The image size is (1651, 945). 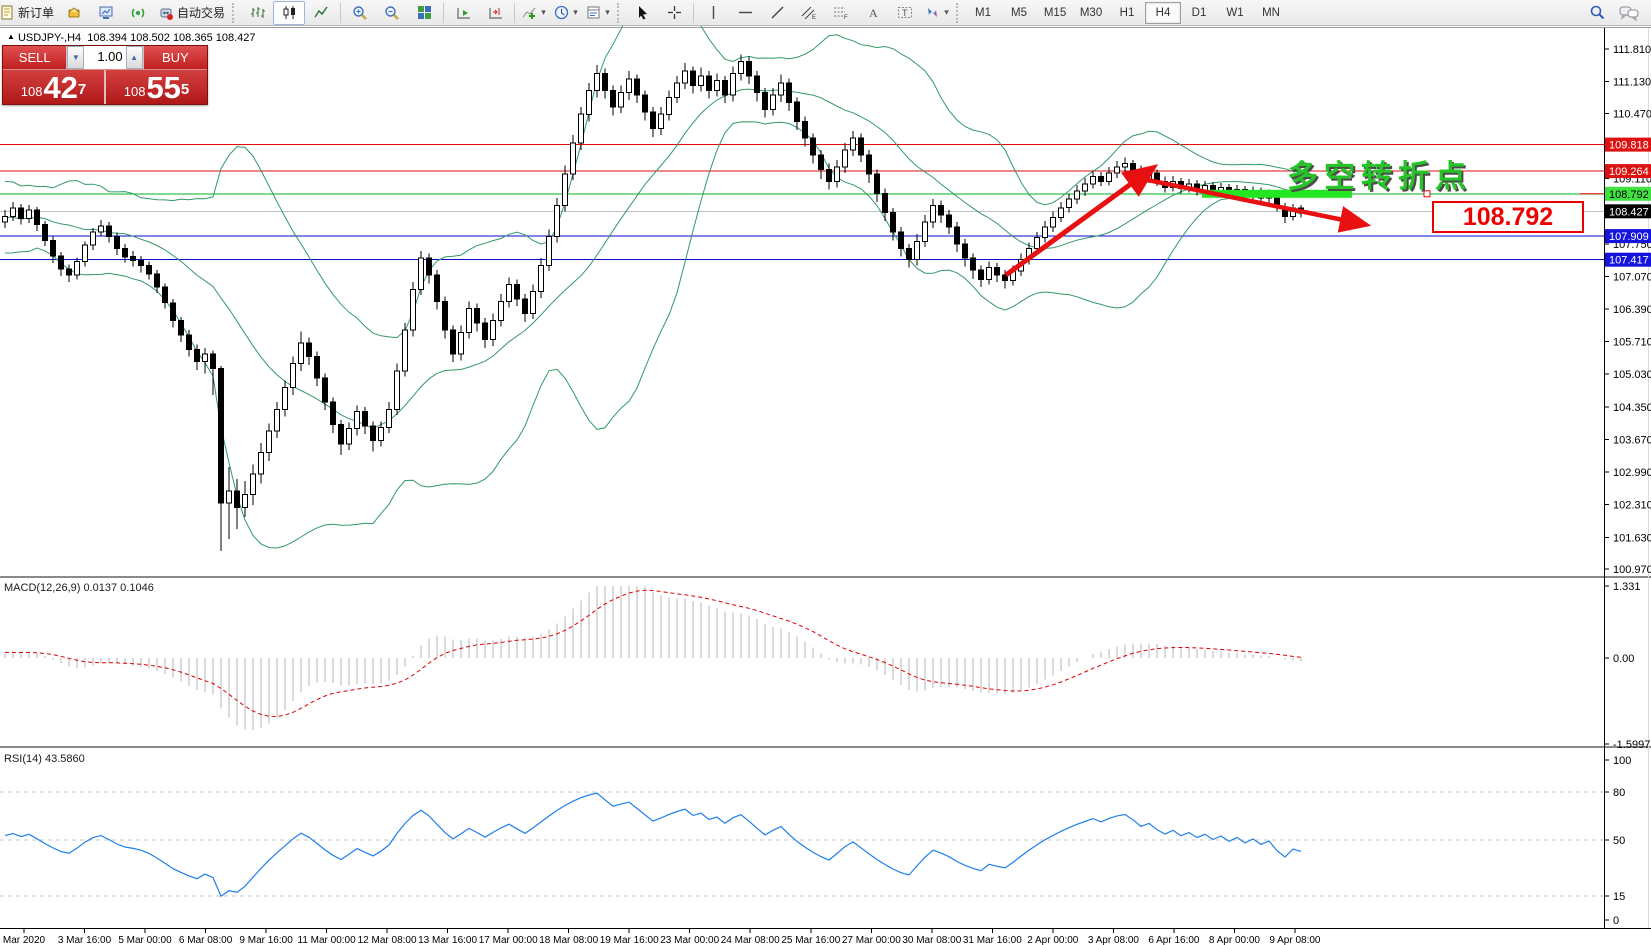 I want to click on sell-price: 108 42 7, so click(x=54, y=87).